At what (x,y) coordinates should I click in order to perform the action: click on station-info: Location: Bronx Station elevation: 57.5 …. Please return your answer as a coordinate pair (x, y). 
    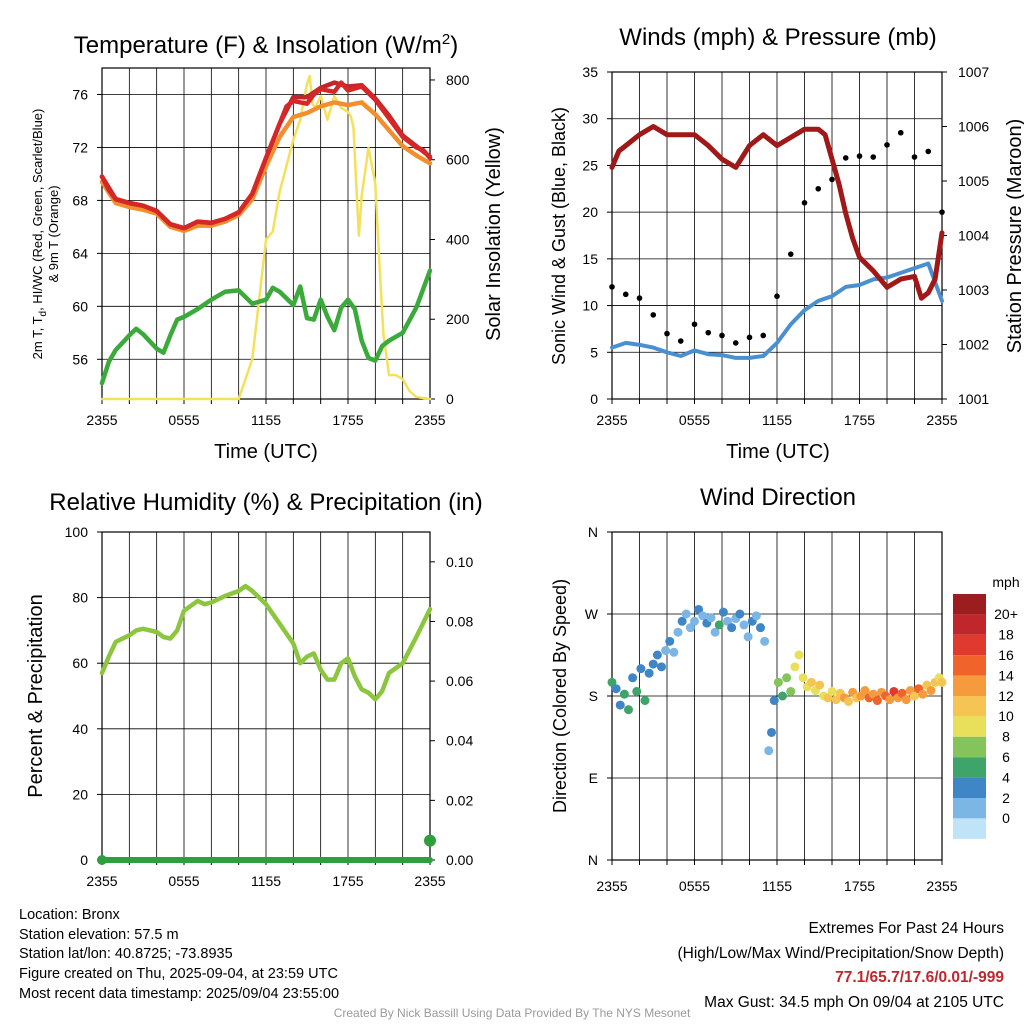
    Looking at the image, I should click on (179, 955).